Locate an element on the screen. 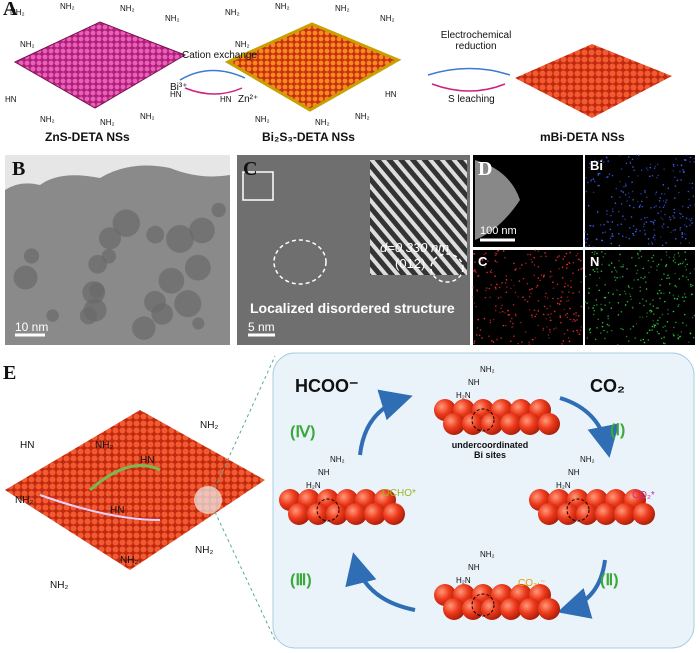 This screenshot has height=653, width=700. scale-bar-label: 100 nm is located at coordinates (498, 231).